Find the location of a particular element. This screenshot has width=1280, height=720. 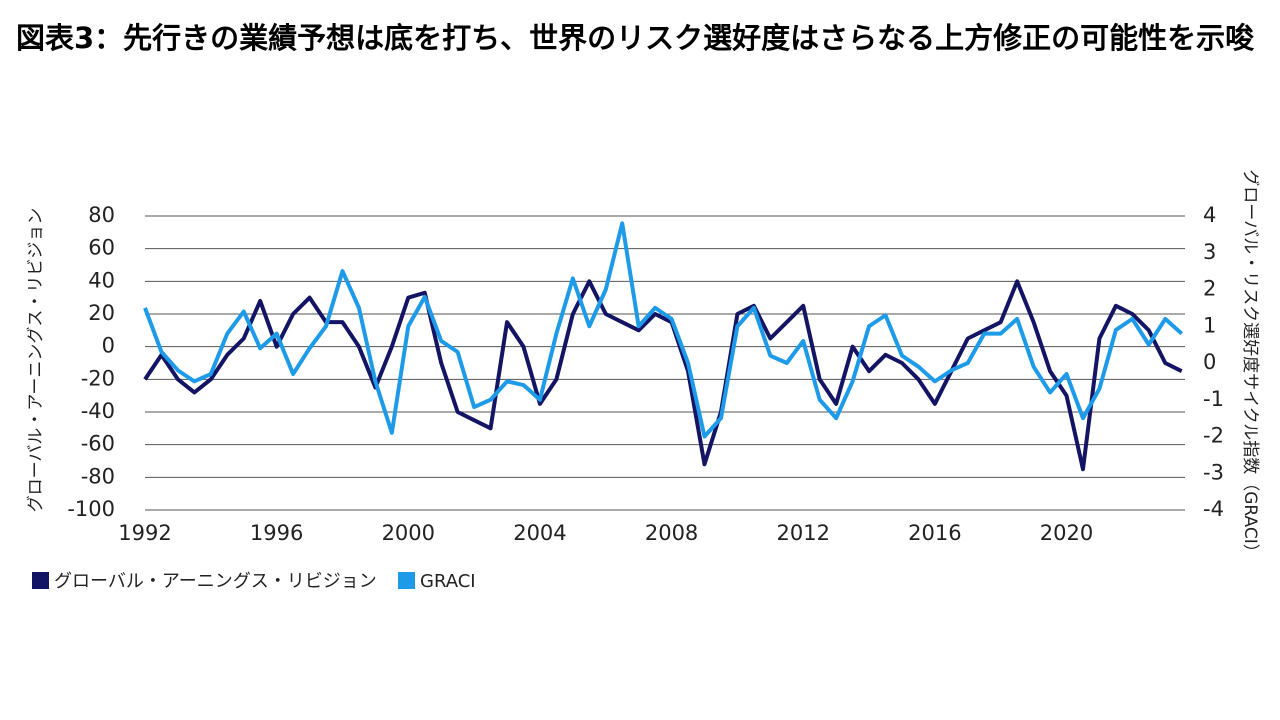

y2-tick-label: -1 is located at coordinates (1213, 399).